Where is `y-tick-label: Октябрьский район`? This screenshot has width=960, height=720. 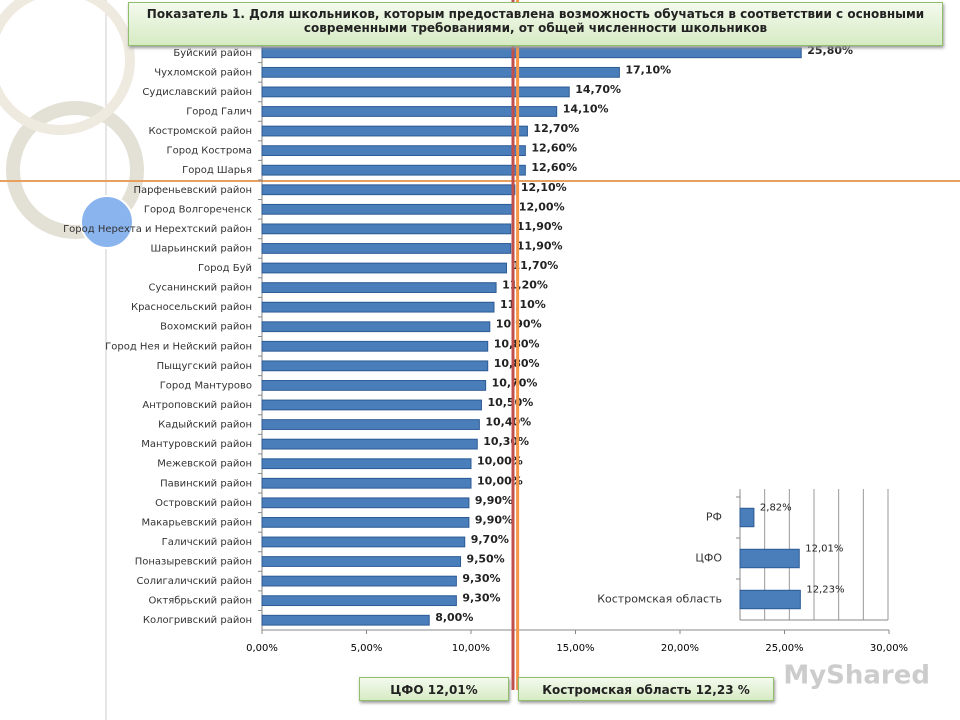 y-tick-label: Октябрьский район is located at coordinates (200, 601).